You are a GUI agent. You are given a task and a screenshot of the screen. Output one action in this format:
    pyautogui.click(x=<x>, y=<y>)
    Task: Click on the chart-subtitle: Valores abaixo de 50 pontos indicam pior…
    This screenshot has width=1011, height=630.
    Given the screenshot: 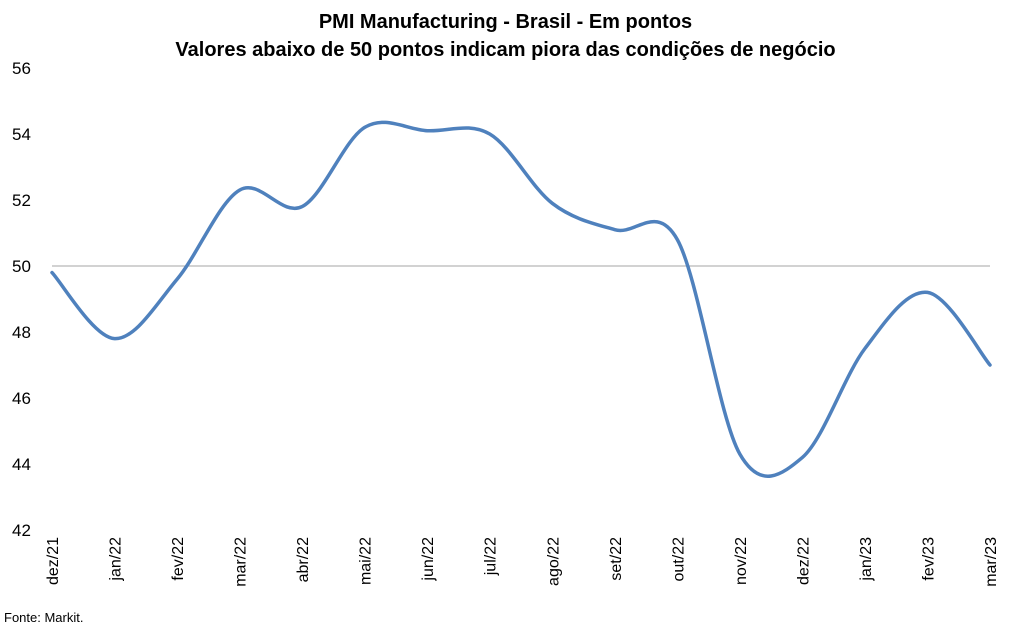 What is the action you would take?
    pyautogui.click(x=505, y=50)
    